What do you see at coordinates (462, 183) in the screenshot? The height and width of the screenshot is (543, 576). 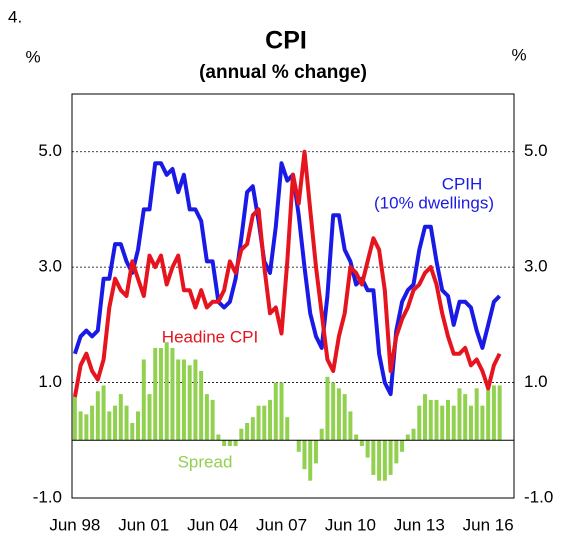 I see `series-label: CPIH` at bounding box center [462, 183].